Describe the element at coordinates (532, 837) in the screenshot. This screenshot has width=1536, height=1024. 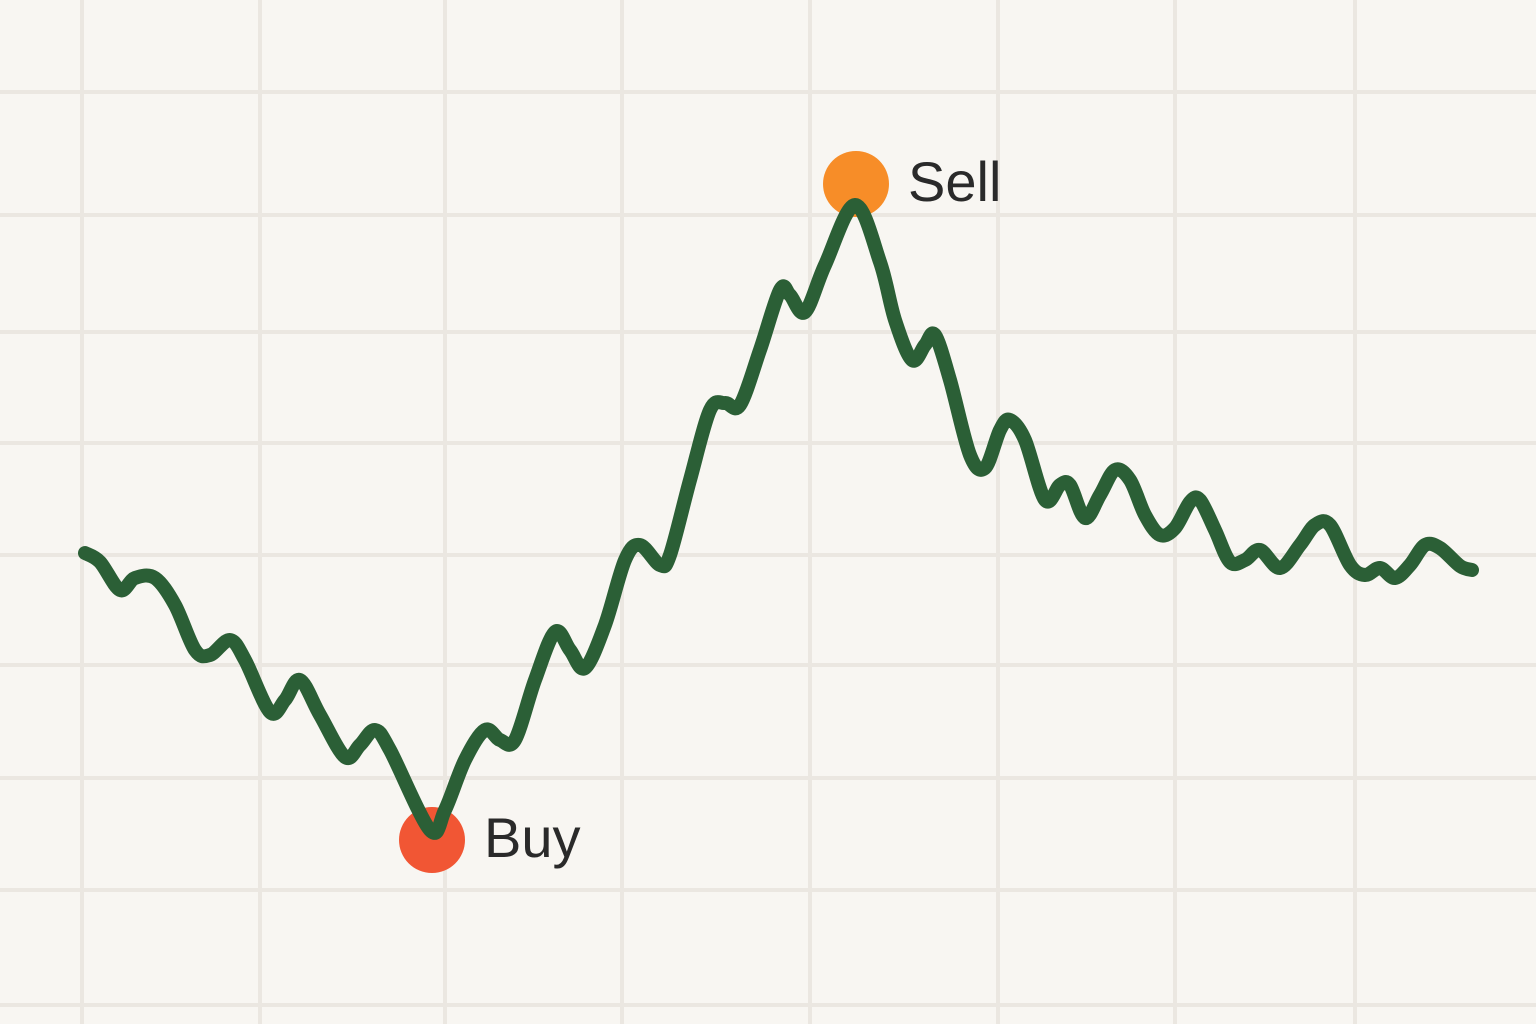
I see `annotation-label: Buy` at that location.